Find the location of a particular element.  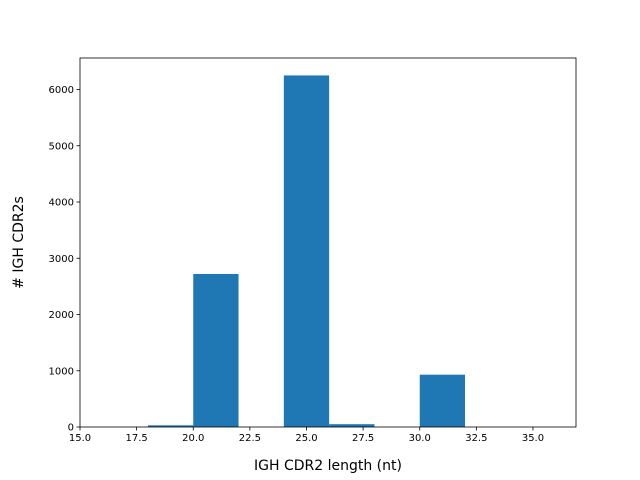

x-tick-label: 17.5 is located at coordinates (136, 438).